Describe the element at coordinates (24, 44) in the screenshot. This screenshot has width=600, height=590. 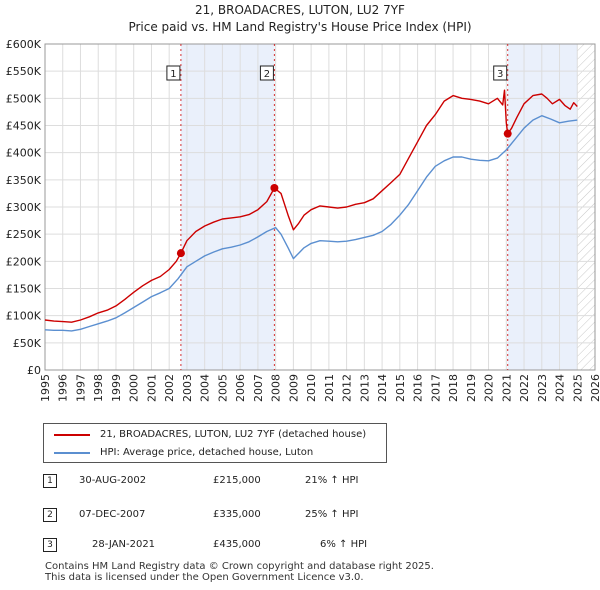
I see `y-tick-label: £600K` at that location.